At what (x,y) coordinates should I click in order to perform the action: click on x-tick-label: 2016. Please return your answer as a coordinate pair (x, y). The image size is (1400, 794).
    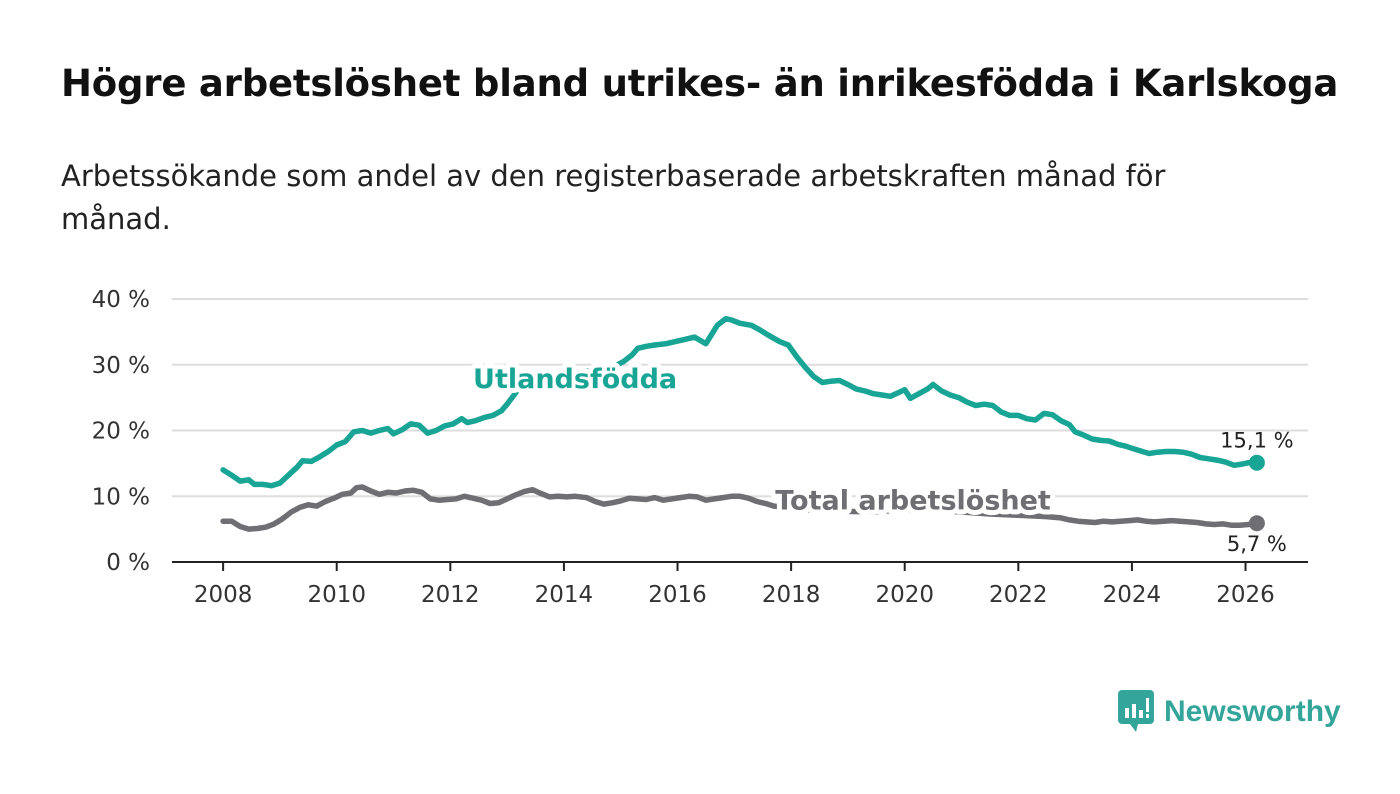
    Looking at the image, I should click on (677, 595).